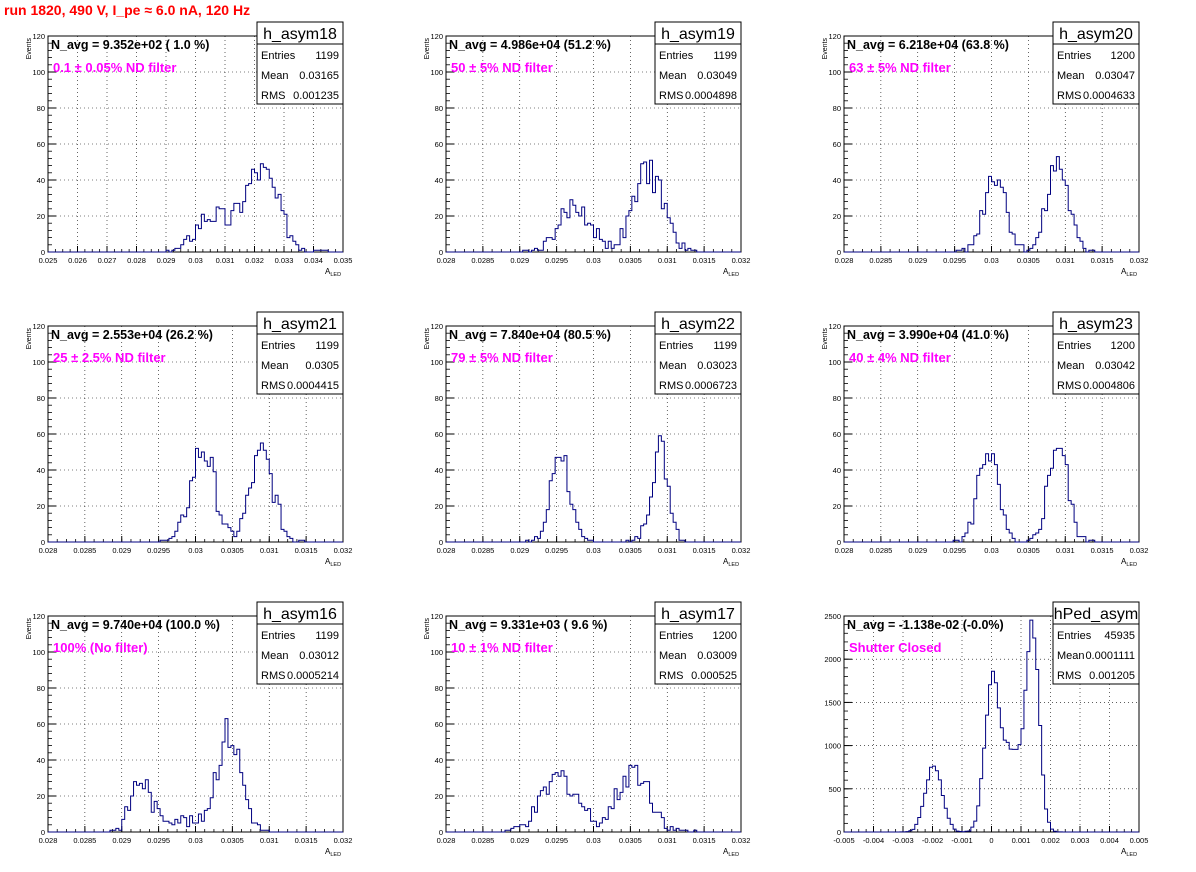  Describe the element at coordinates (300, 614) in the screenshot. I see `histogram-name: h_asym16` at that location.